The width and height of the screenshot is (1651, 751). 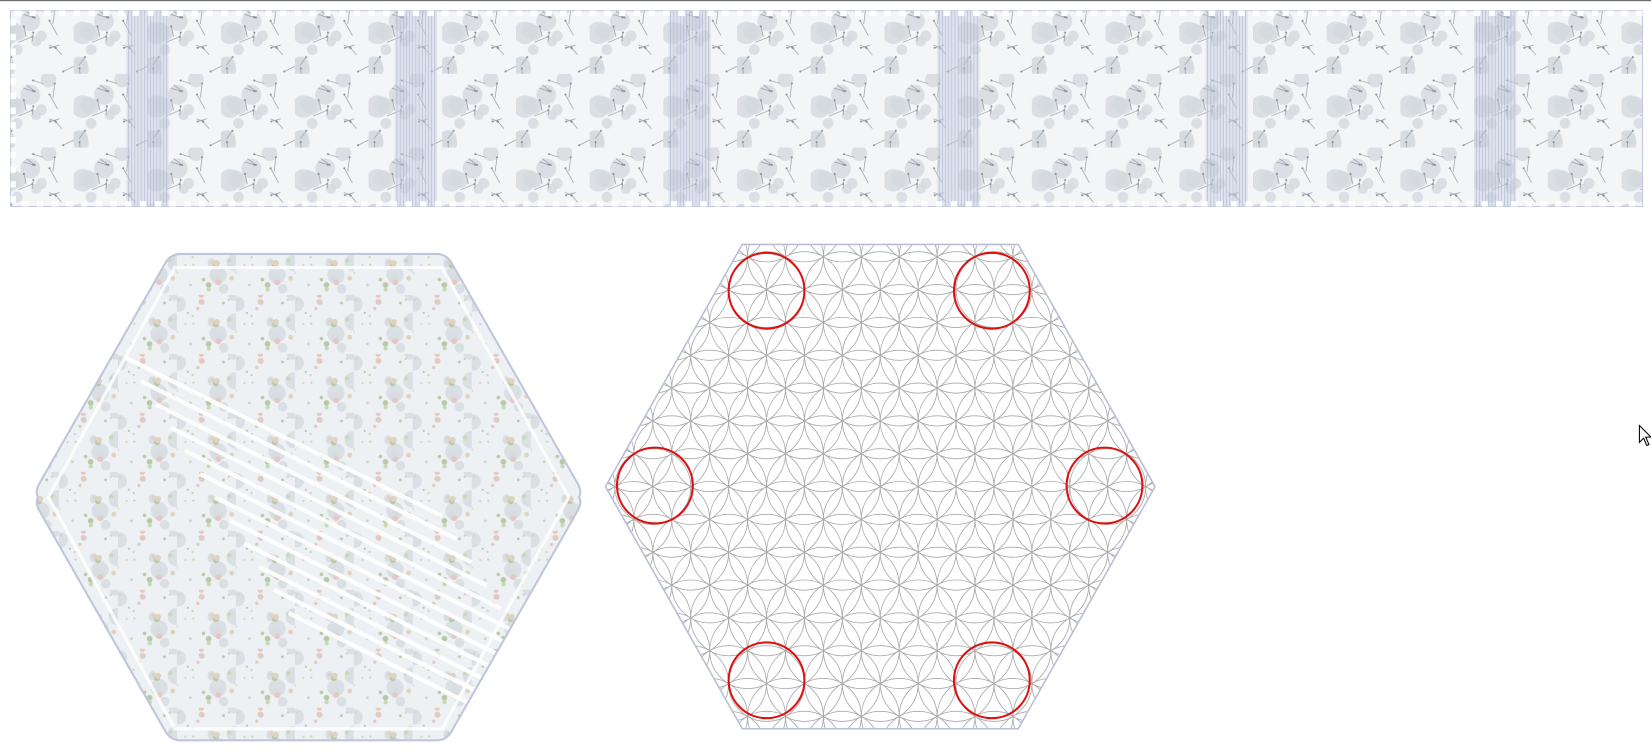 I want to click on red-circle, so click(x=654, y=485).